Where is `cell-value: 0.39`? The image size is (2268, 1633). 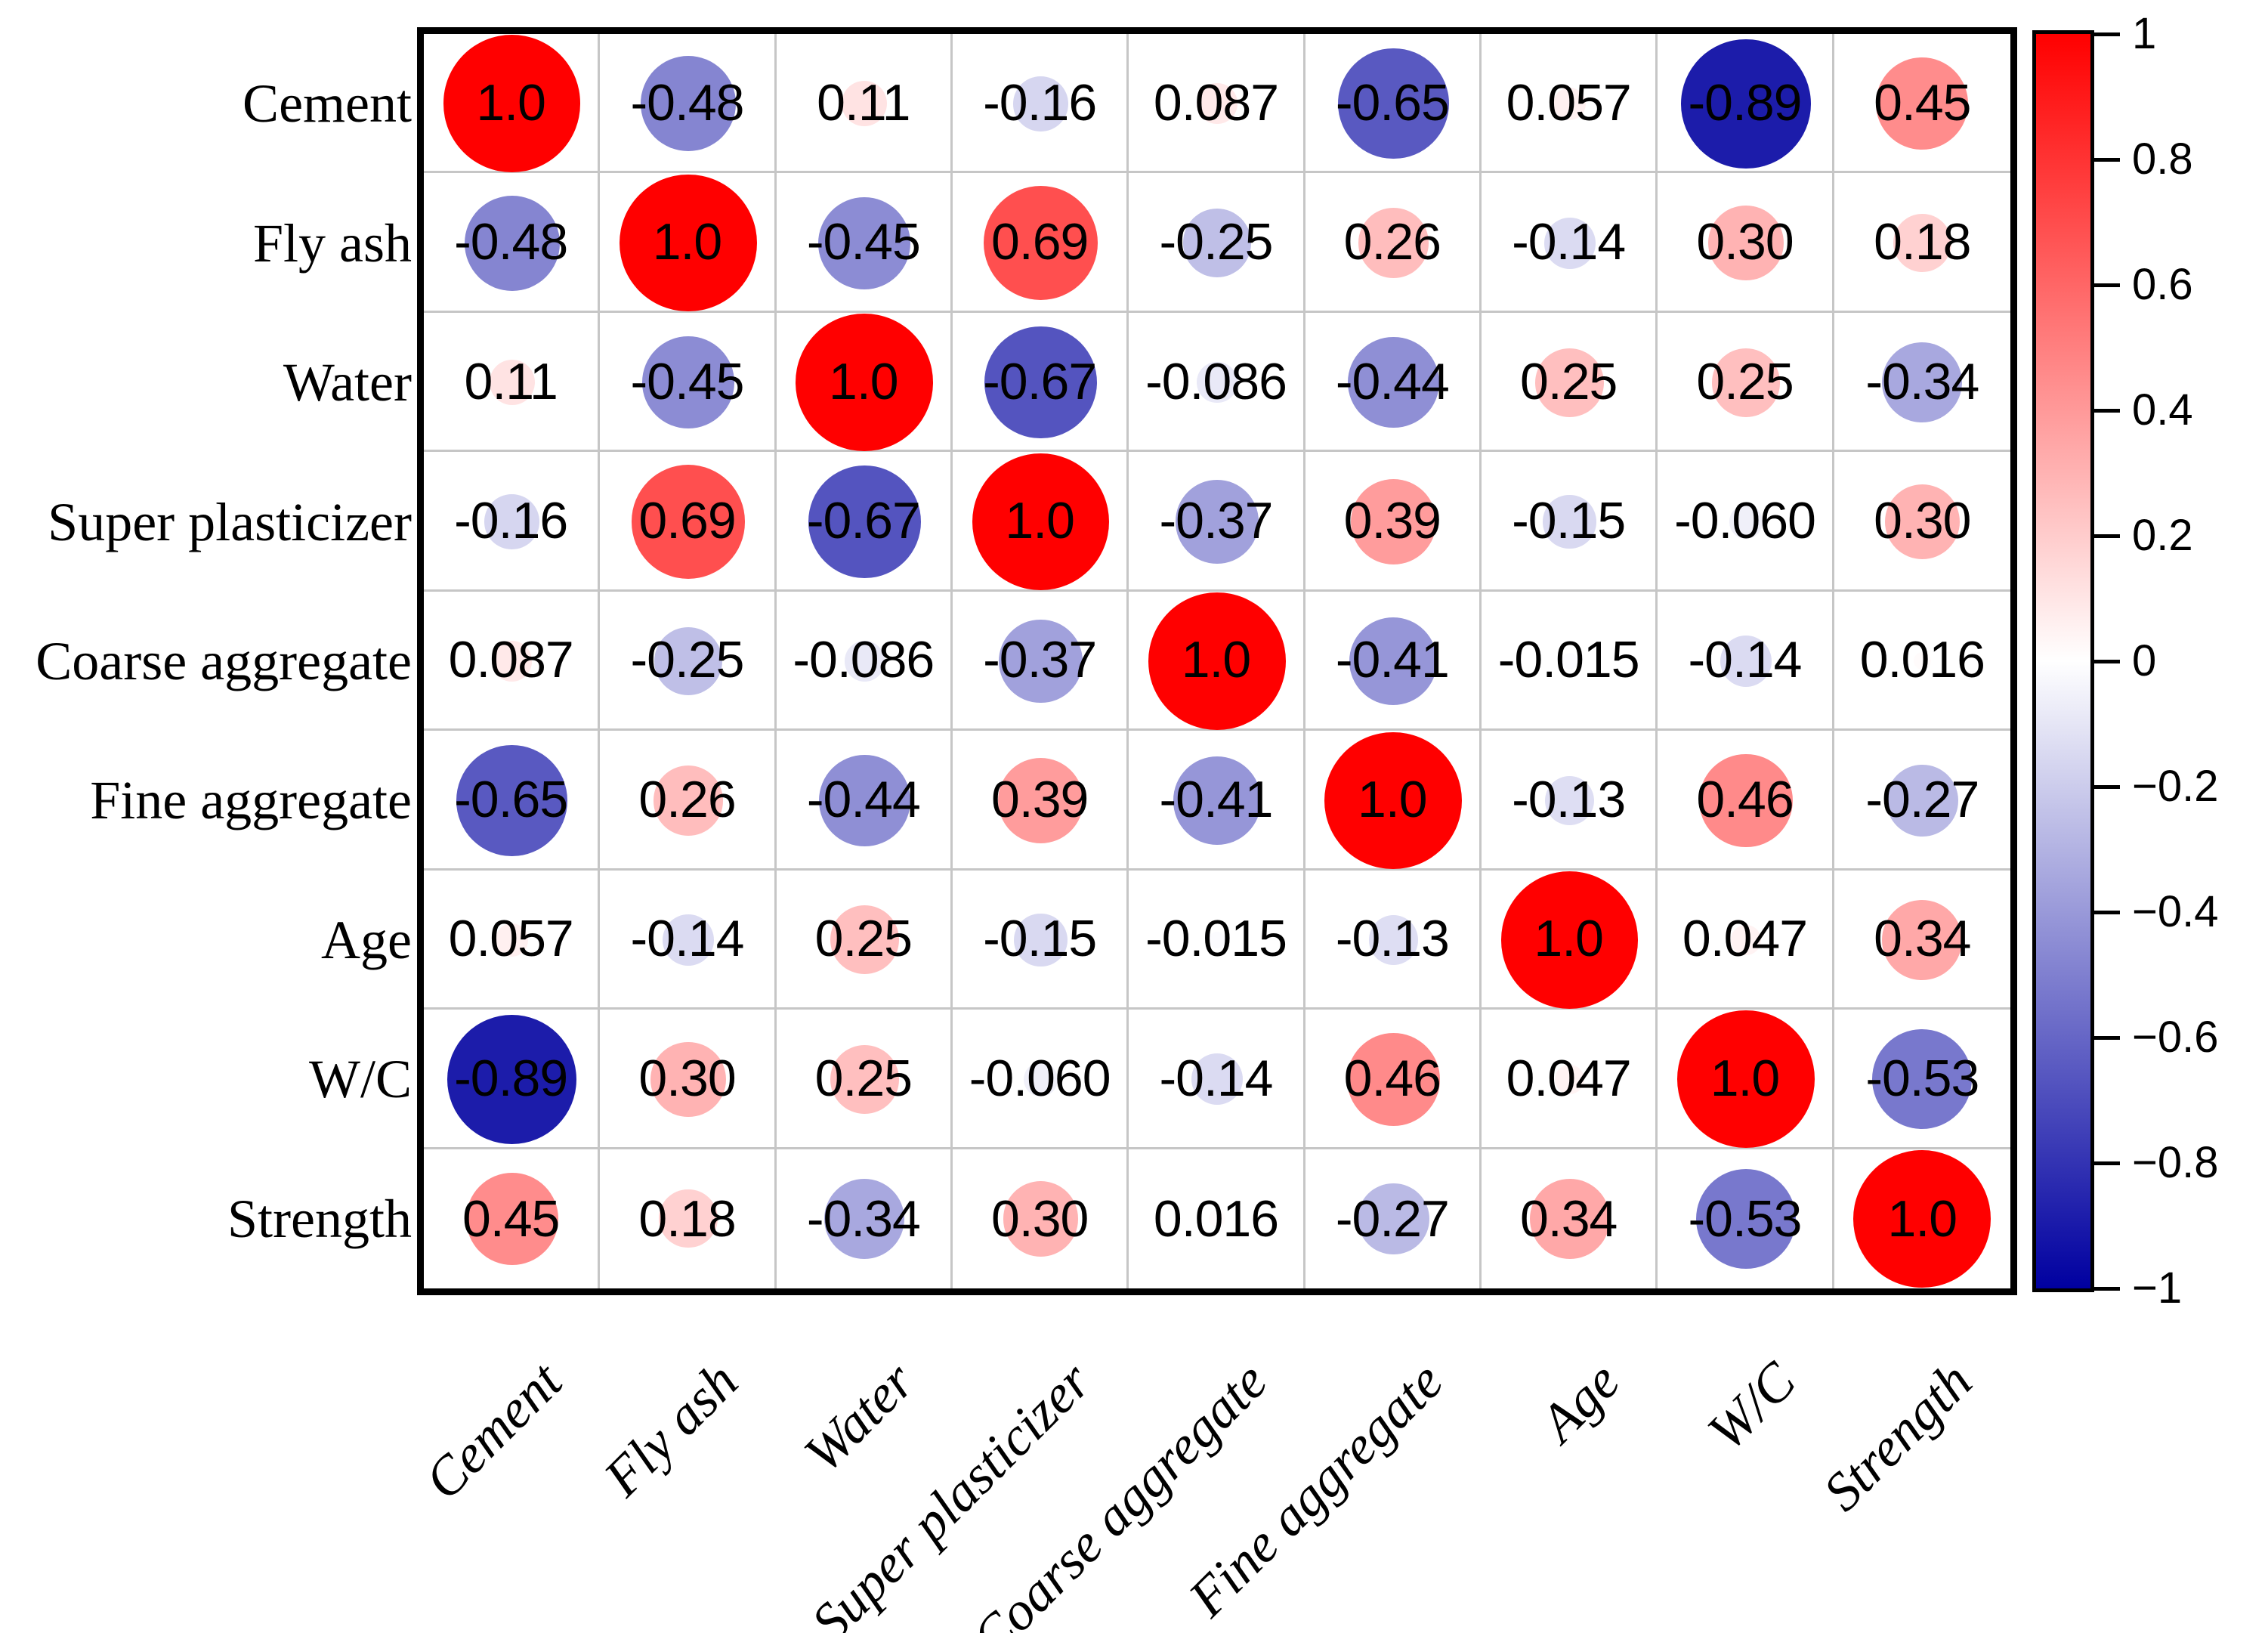 cell-value: 0.39 is located at coordinates (1392, 521).